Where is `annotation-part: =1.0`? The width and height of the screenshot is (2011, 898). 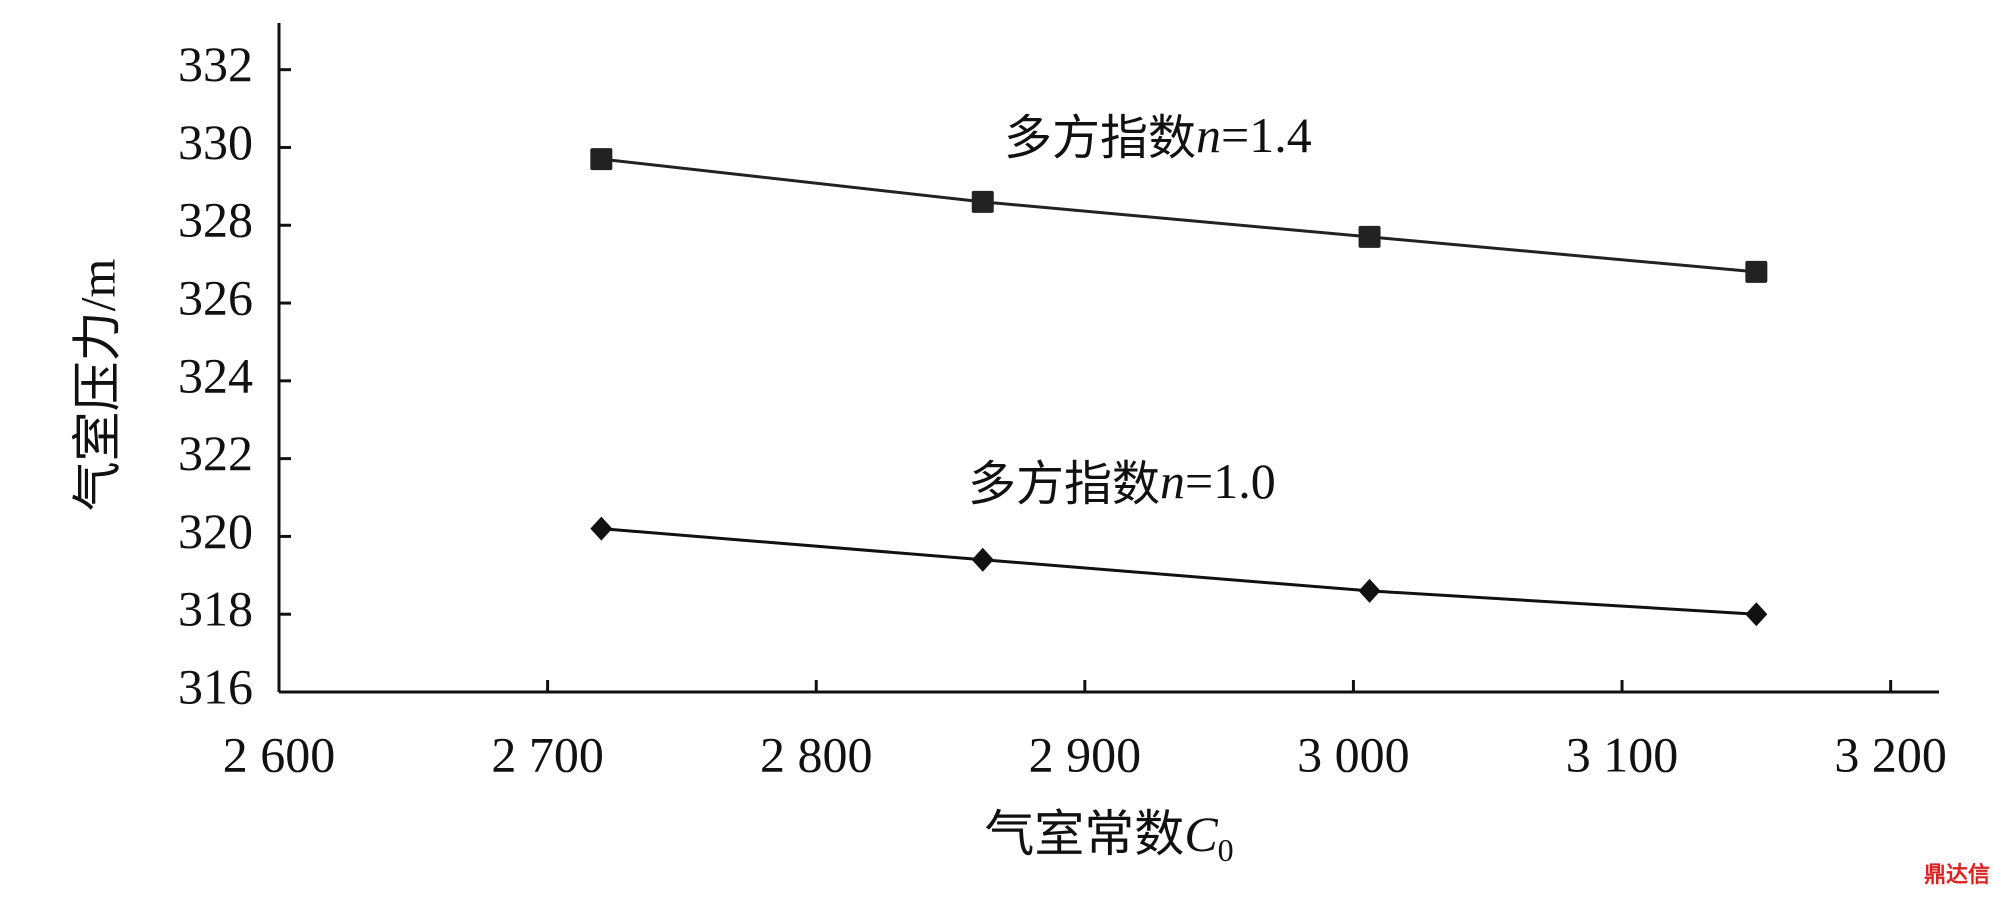 annotation-part: =1.0 is located at coordinates (1230, 481).